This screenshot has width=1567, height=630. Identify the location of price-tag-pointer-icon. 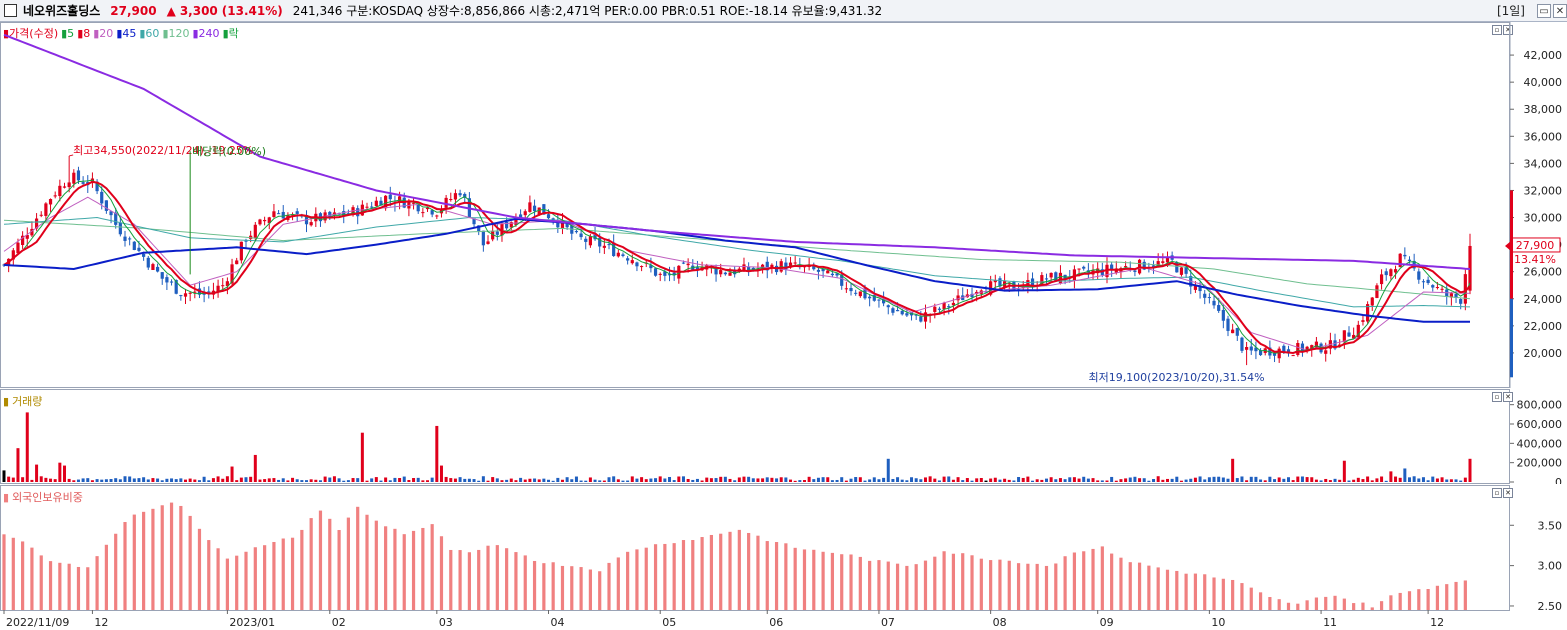
(1508, 245).